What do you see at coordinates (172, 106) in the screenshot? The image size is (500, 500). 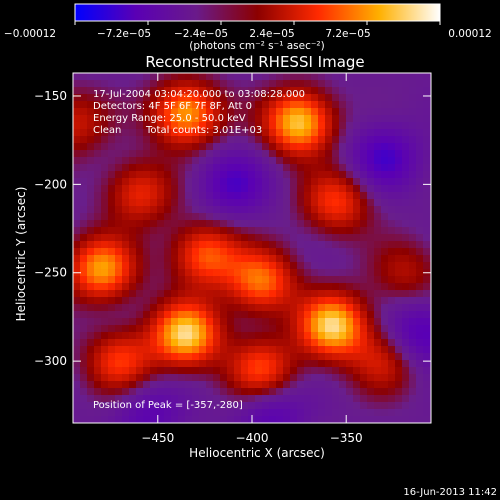 I see `detectors-label: Detectors: 4F 5F 6F 7F 8F, Att 0` at bounding box center [172, 106].